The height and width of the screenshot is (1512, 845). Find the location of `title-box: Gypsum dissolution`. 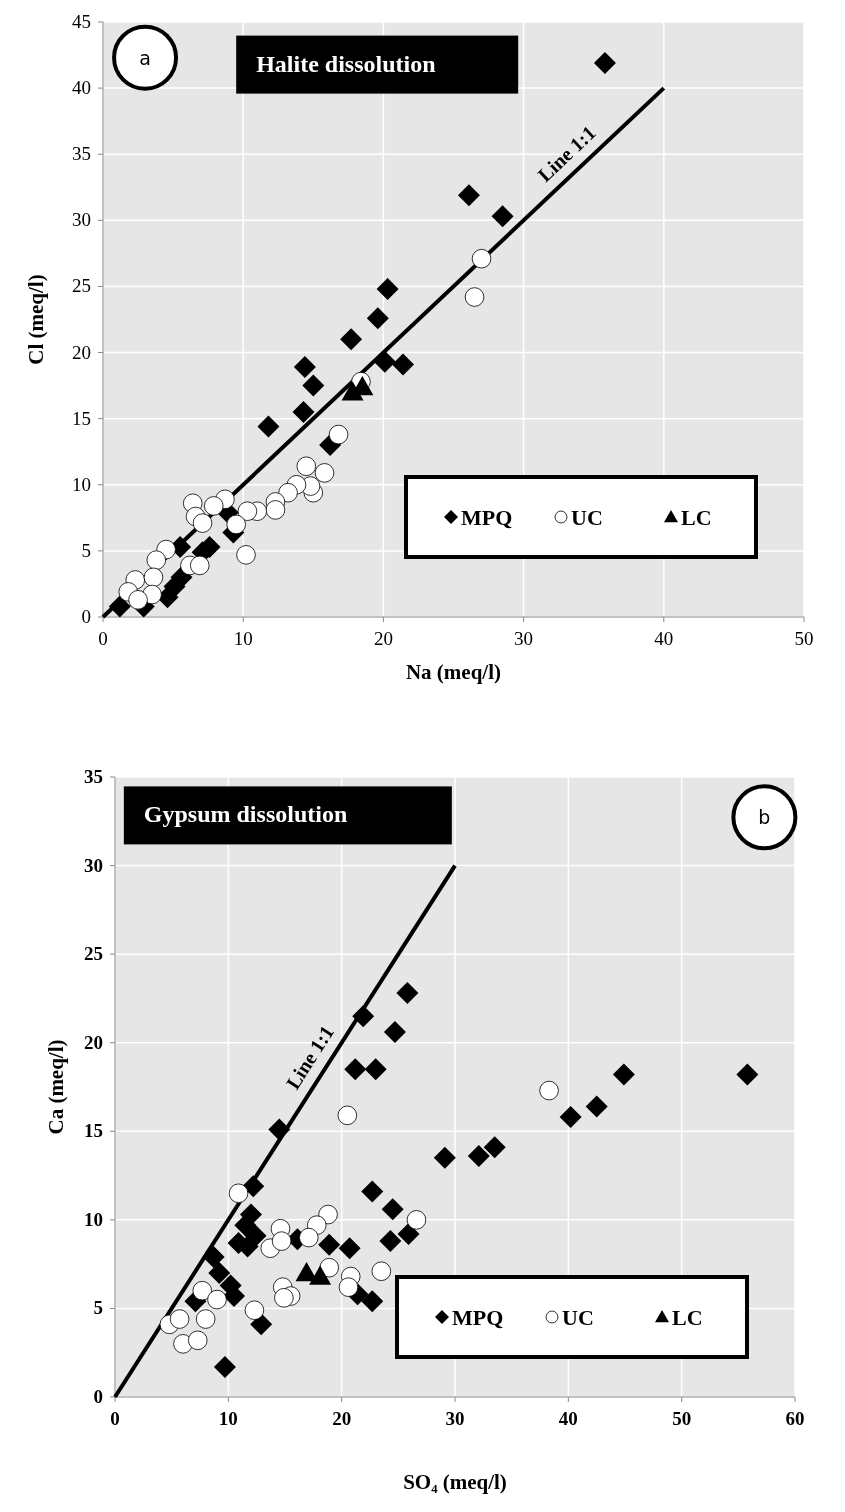

title-box: Gypsum dissolution is located at coordinates (287, 815).